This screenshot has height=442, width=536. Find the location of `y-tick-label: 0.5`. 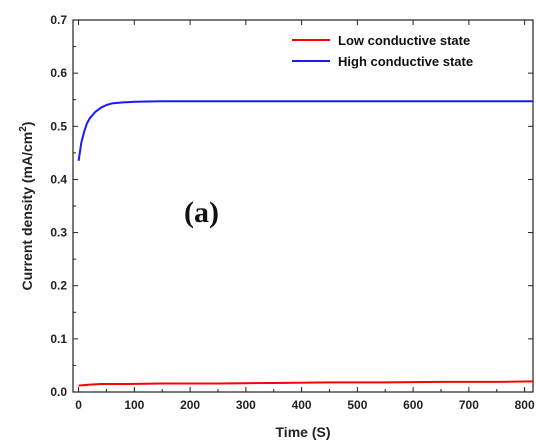

y-tick-label: 0.5 is located at coordinates (58, 126).